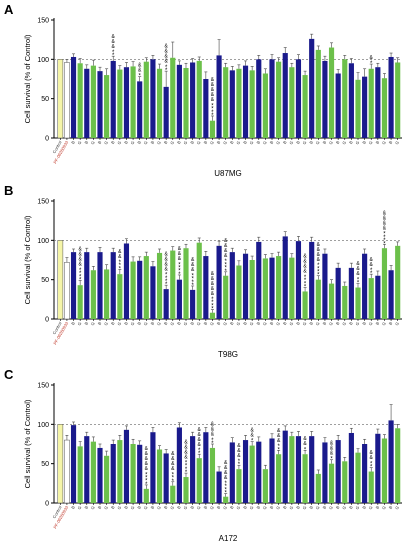 The height and width of the screenshot is (550, 406). What do you see at coordinates (228, 538) in the screenshot?
I see `panel-title: A172` at bounding box center [228, 538].